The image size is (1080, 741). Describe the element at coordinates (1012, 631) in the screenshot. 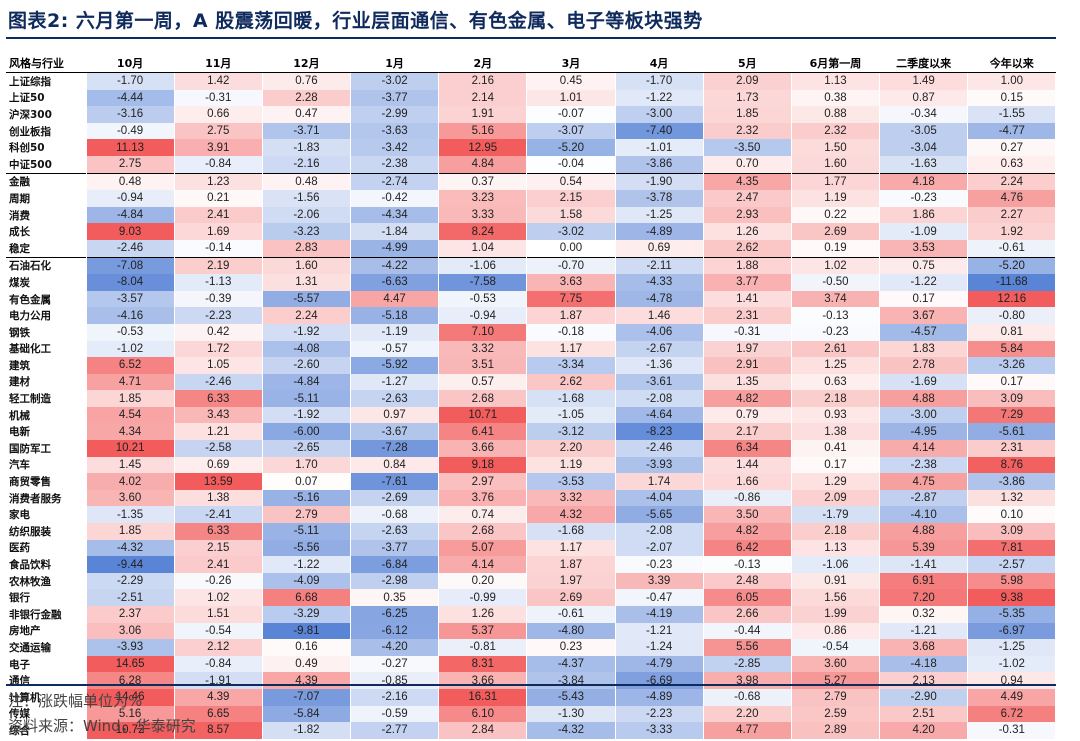

I see `heatmap-cell: -6.97` at that location.